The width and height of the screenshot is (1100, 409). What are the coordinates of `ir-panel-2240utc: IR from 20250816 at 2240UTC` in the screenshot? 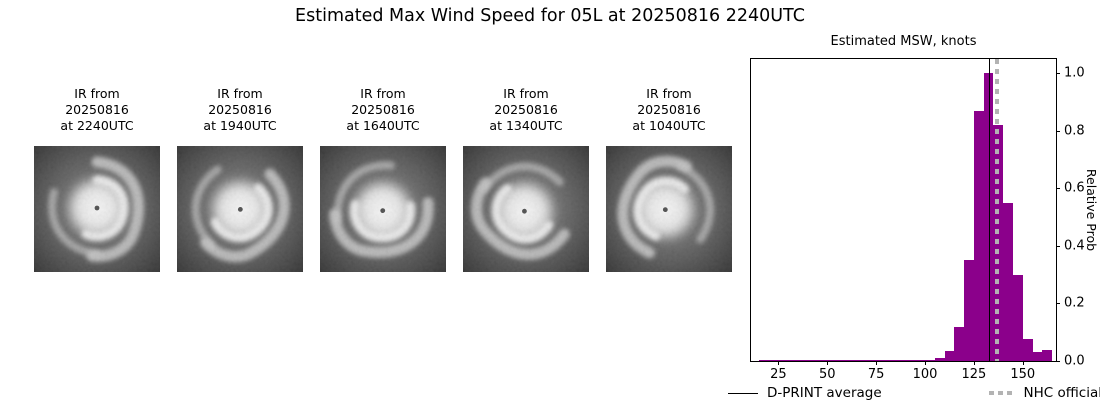 It's located at (97, 179).